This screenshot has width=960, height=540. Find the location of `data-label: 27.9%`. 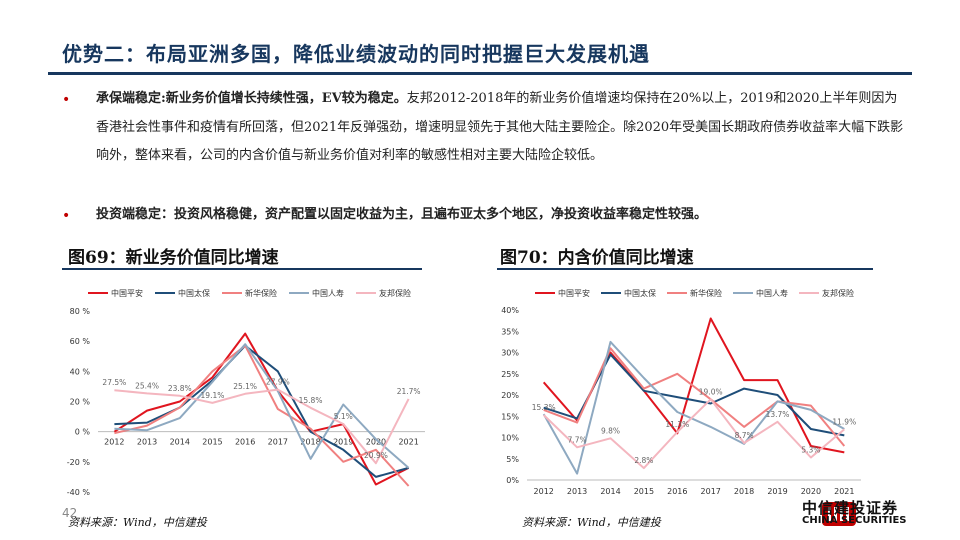

data-label: 27.9% is located at coordinates (278, 382).